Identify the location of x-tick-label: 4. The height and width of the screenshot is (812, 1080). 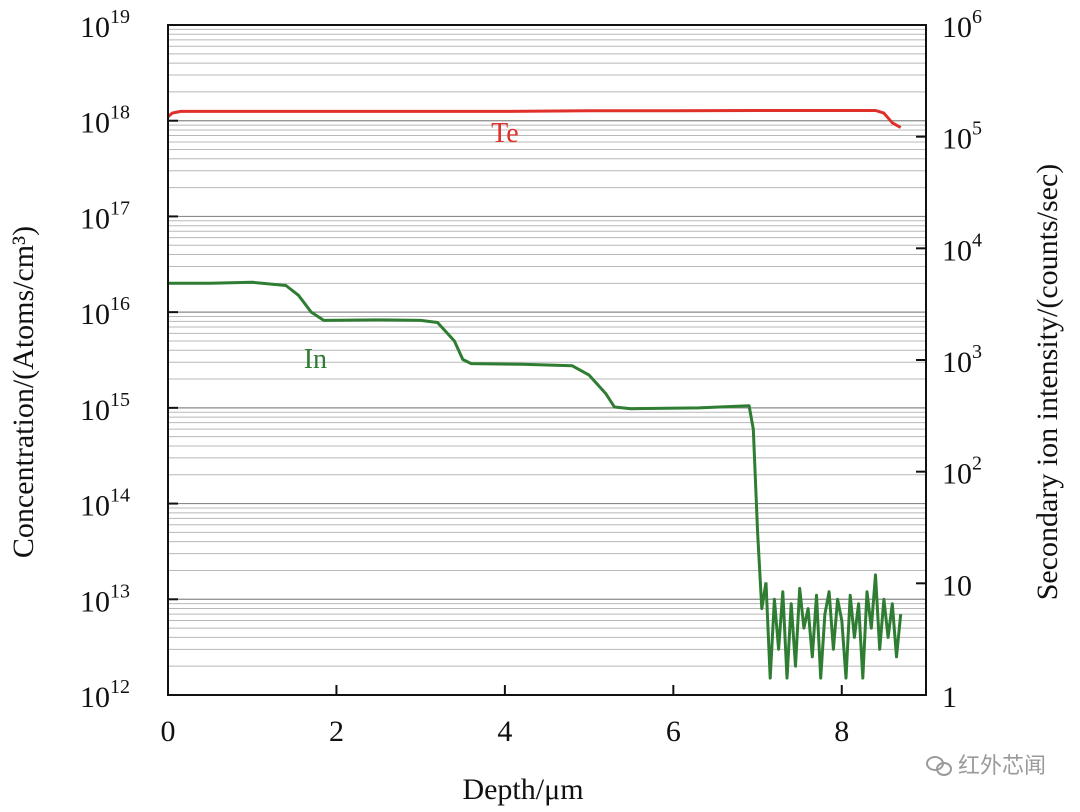
(504, 731).